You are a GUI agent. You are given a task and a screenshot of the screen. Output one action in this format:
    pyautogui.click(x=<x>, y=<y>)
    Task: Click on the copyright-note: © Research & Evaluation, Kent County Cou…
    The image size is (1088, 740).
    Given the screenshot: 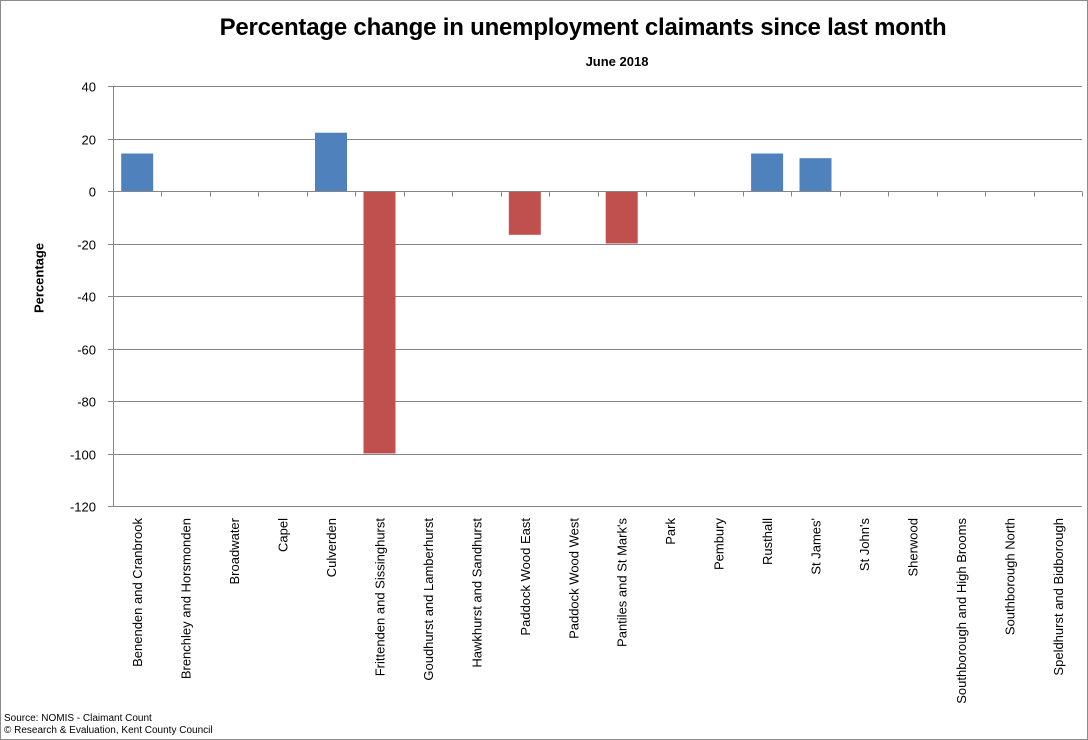 What is the action you would take?
    pyautogui.click(x=108, y=730)
    